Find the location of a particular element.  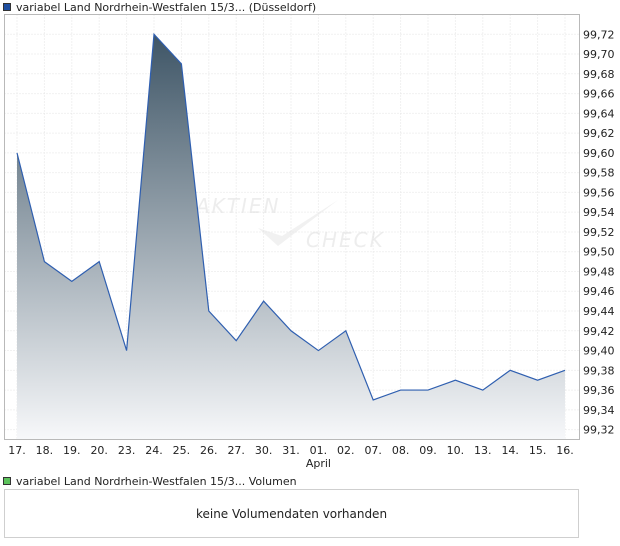

x-tick-label: 23. is located at coordinates (127, 450).